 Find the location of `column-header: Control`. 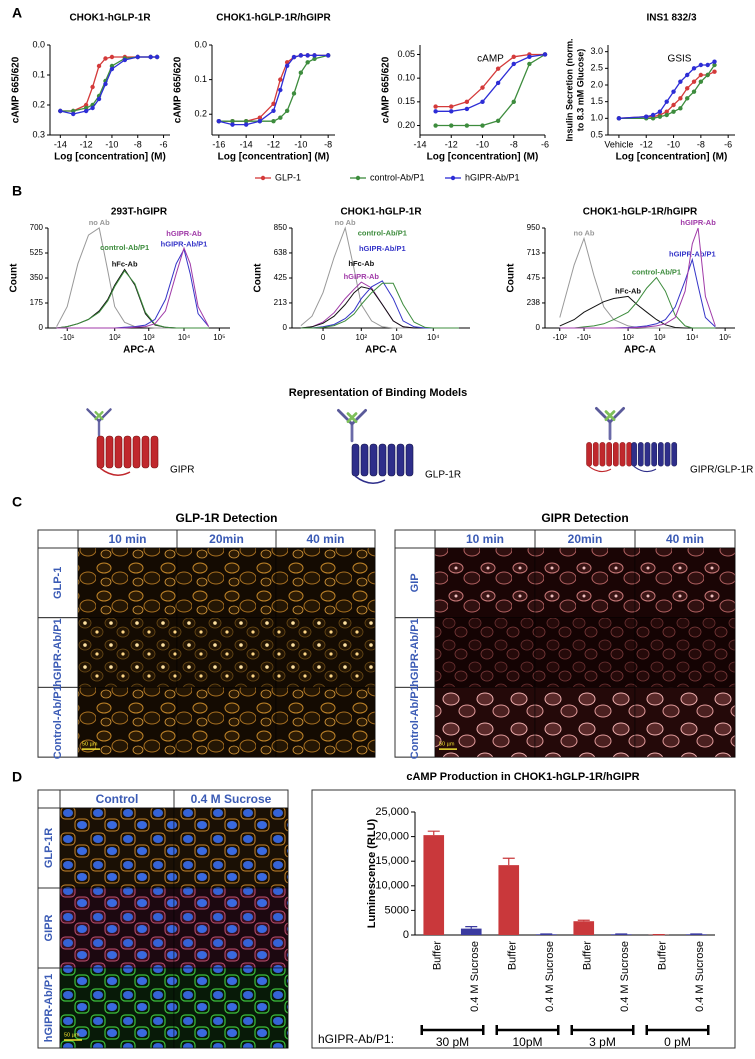

column-header: Control is located at coordinates (117, 799).